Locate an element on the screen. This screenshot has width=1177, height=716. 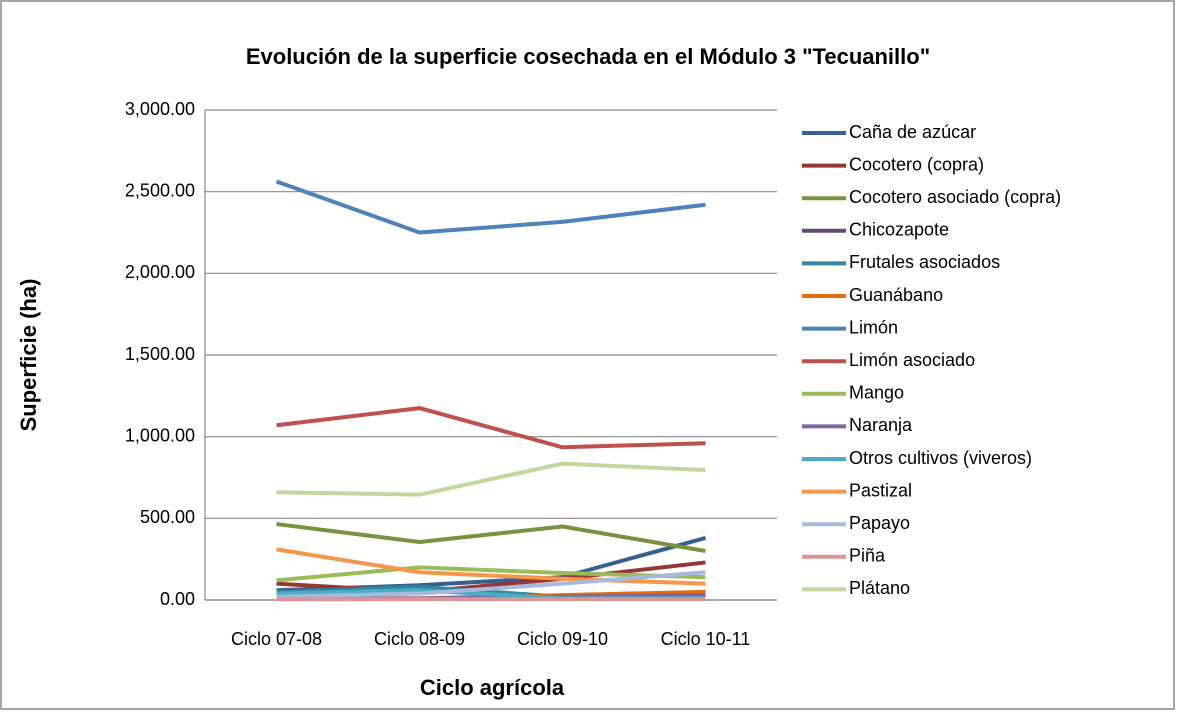
legend-label: Naranja is located at coordinates (881, 425).